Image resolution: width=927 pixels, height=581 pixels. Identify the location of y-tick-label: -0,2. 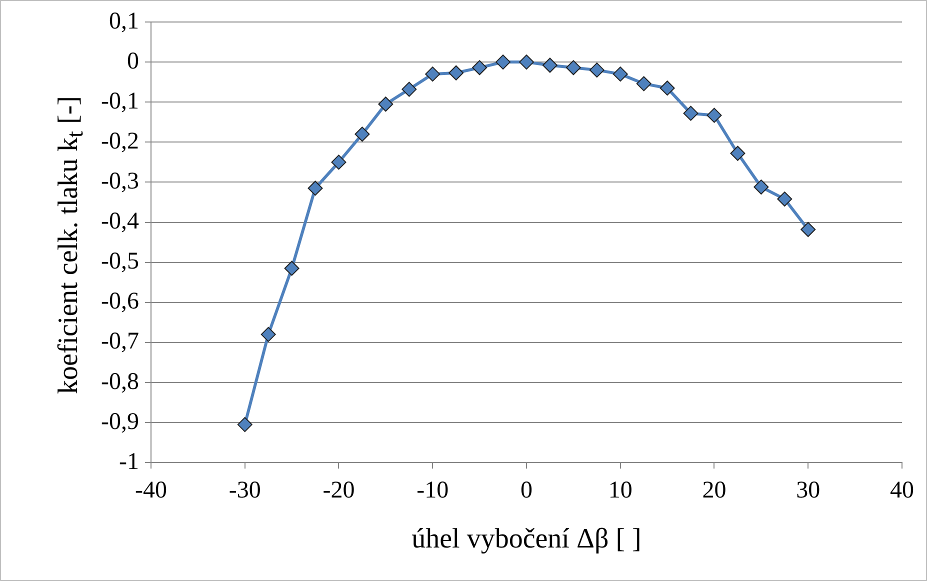
(119, 141).